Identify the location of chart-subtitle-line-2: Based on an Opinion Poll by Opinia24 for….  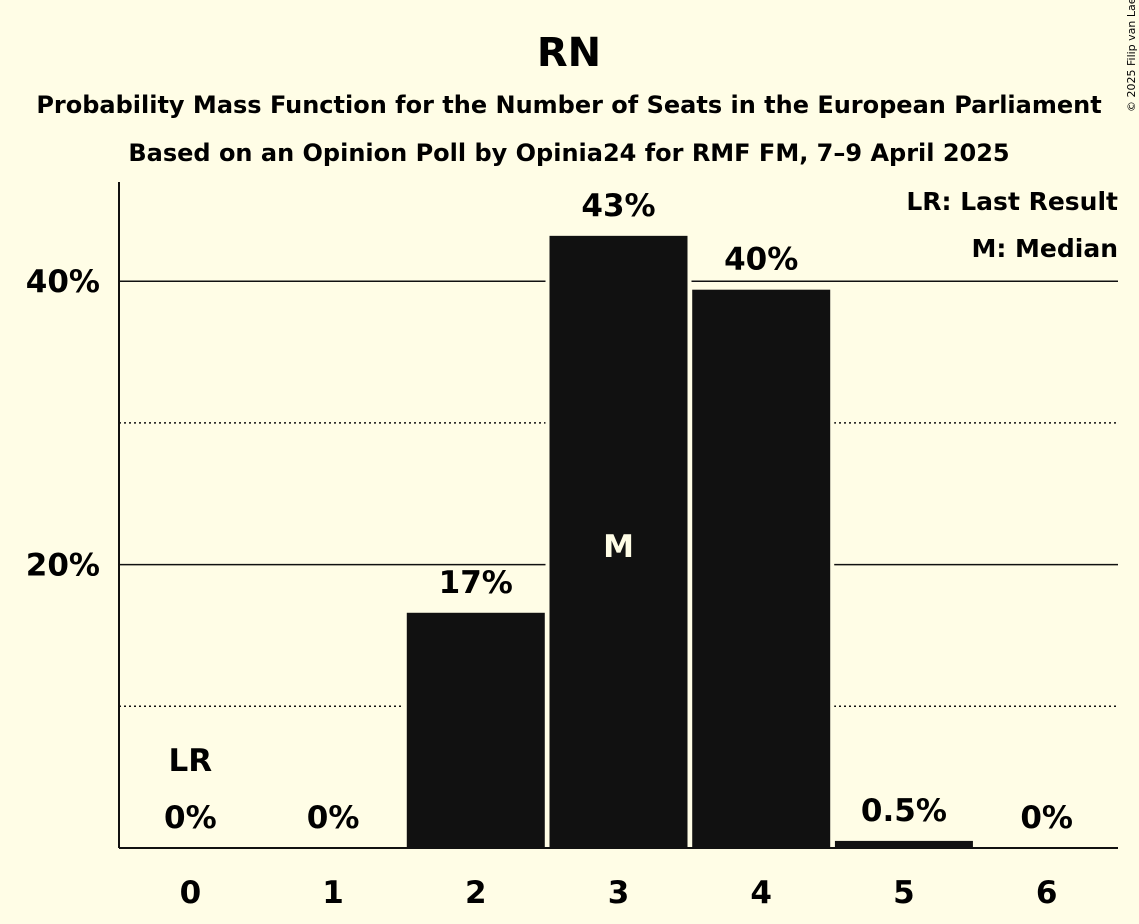
(568, 153).